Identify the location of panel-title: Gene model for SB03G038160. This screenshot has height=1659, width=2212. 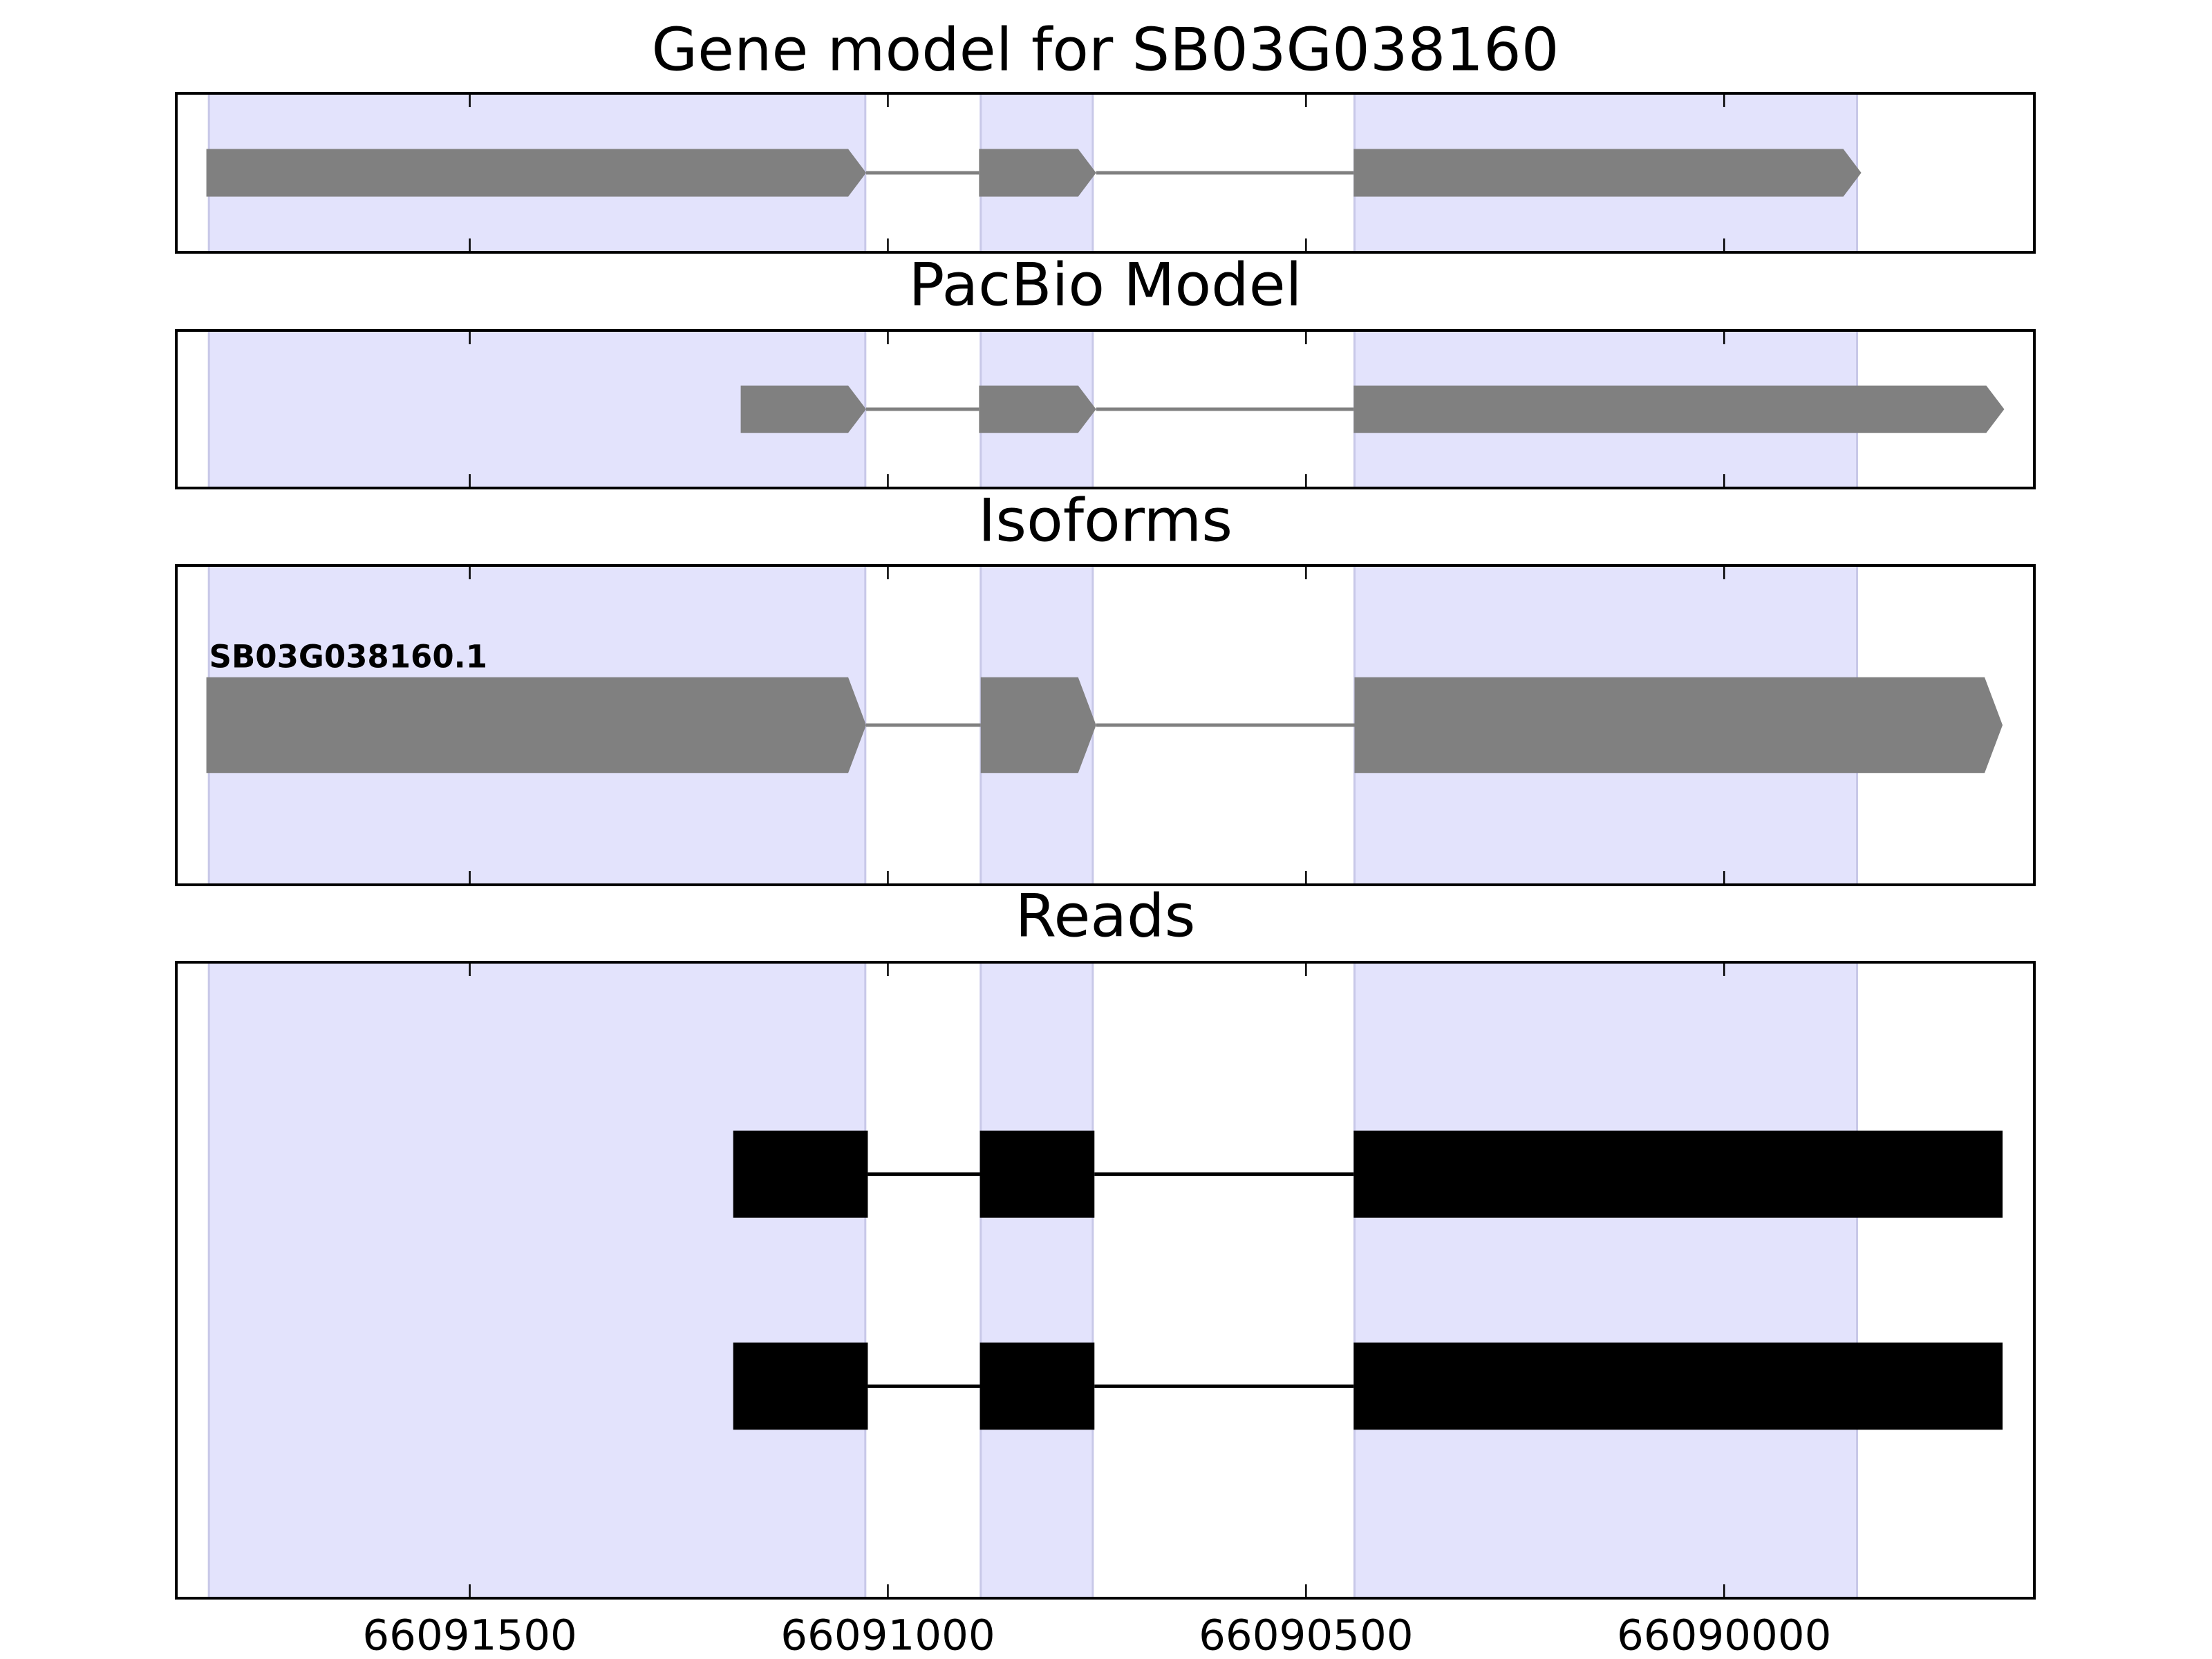
(1105, 49).